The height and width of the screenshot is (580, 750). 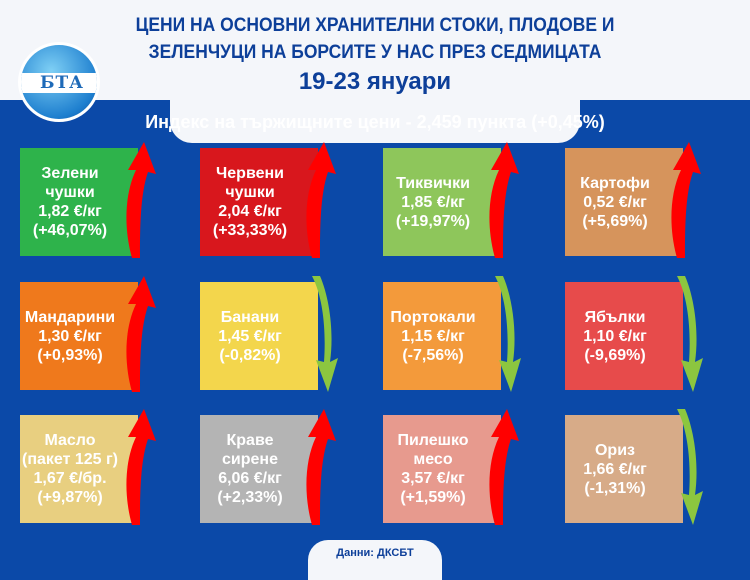 What do you see at coordinates (259, 469) in the screenshot?
I see `price-card: Краве сирене 6,06 €/кг (+2,33%)` at bounding box center [259, 469].